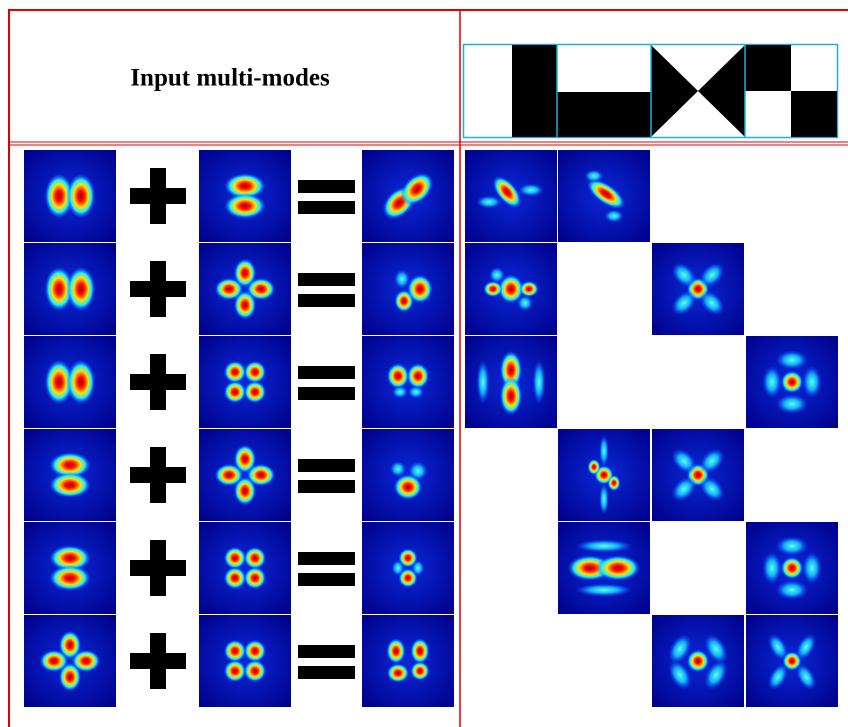 Image resolution: width=848 pixels, height=727 pixels. Describe the element at coordinates (534, 91) in the screenshot. I see `mask-half` at that location.